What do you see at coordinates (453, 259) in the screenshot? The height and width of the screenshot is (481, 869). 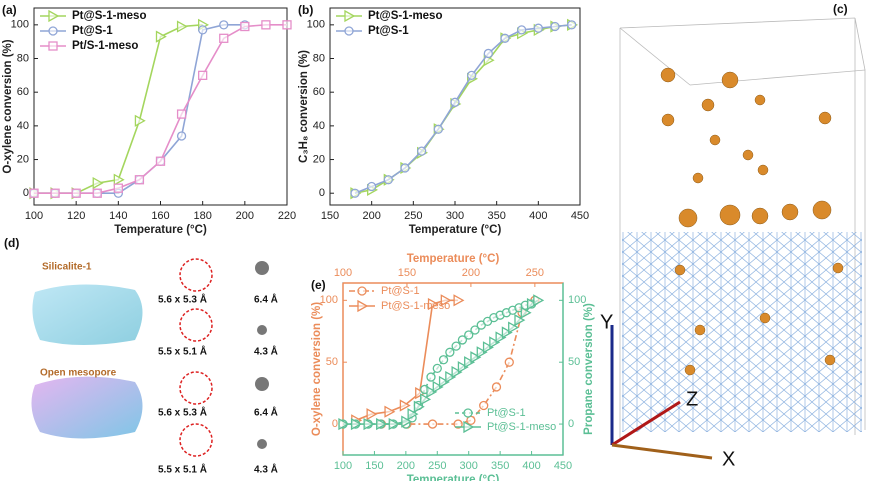 I see `x2-axis-label: Temperature (°C)` at bounding box center [453, 259].